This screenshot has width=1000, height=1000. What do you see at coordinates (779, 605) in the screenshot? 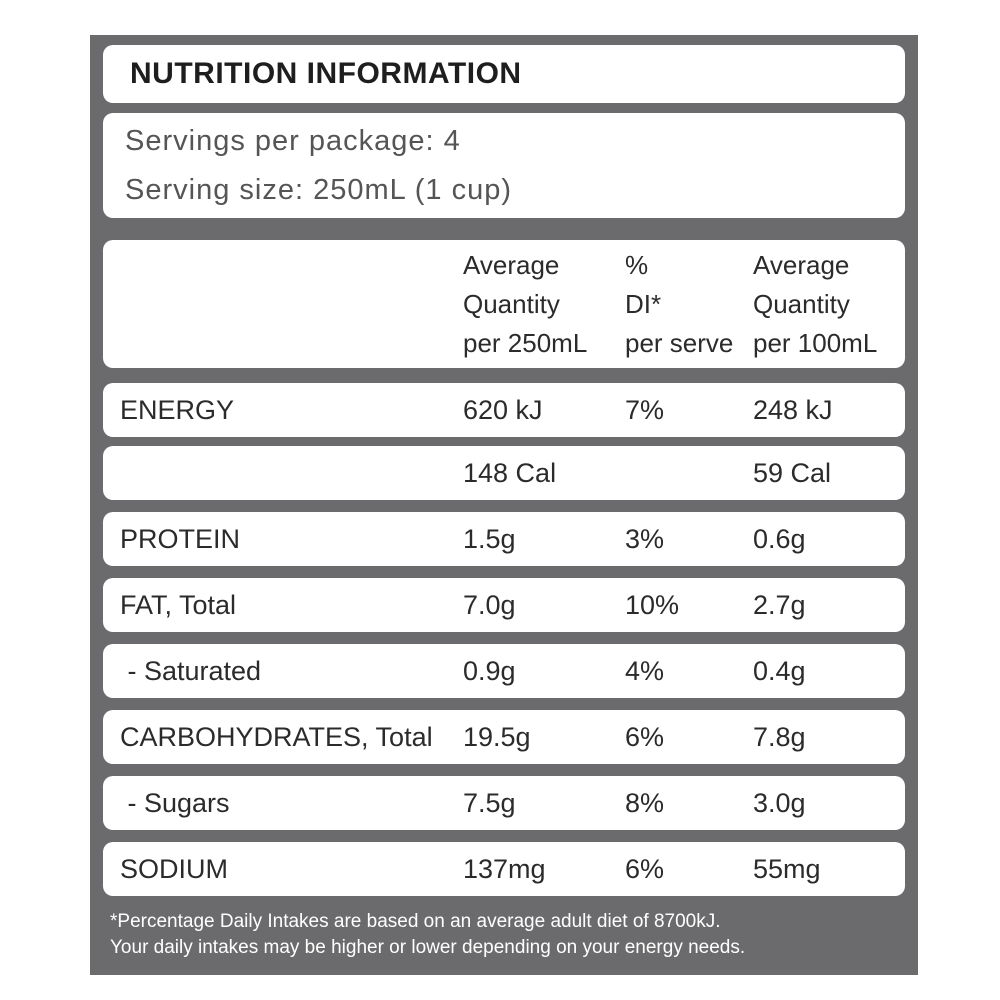
I see `nutrient-value: 2.7g` at bounding box center [779, 605].